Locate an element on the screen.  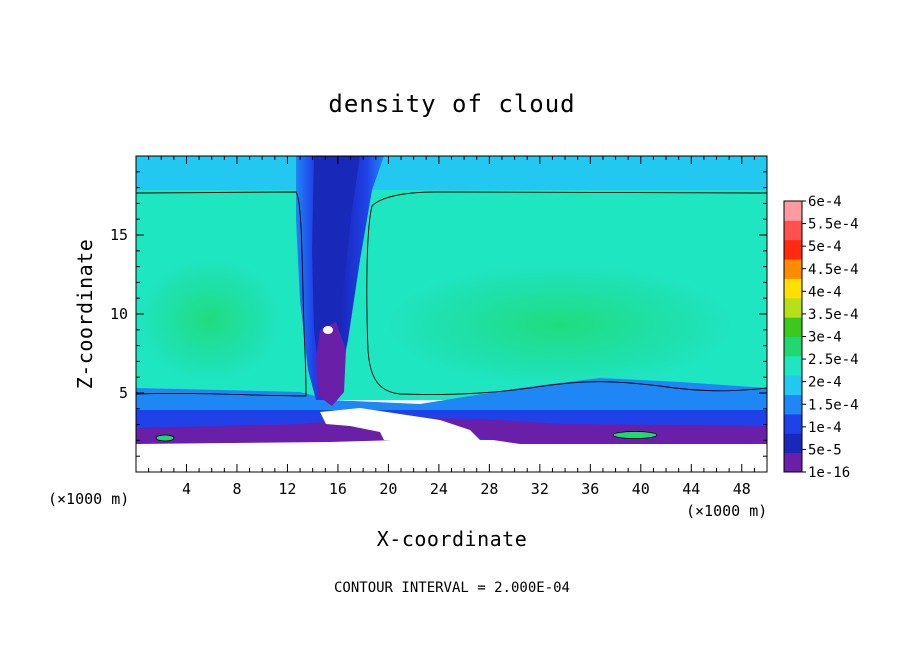
y-tick-label: 10 is located at coordinates (119, 314).